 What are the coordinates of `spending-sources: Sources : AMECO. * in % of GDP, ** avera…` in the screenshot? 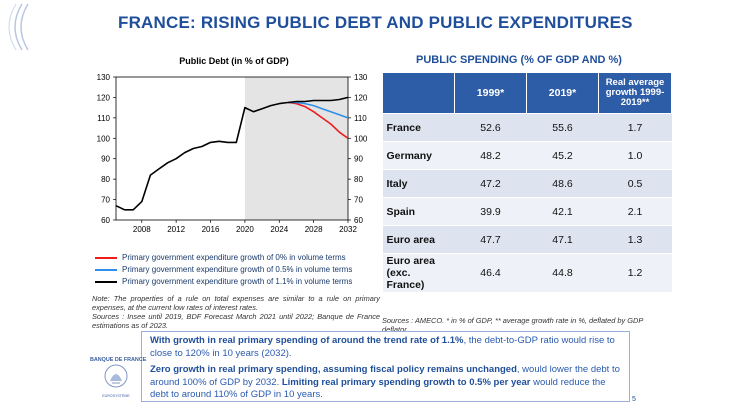 It's located at (512, 325).